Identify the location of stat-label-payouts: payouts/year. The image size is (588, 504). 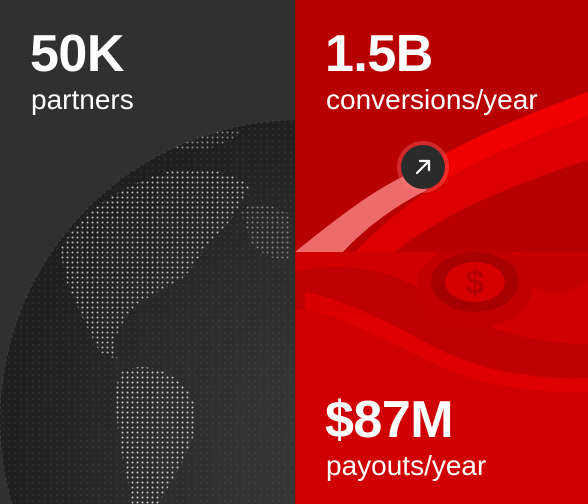
(406, 465).